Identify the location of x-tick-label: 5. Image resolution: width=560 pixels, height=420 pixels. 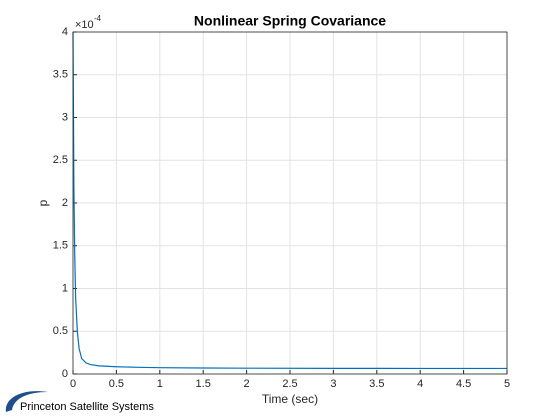
(507, 384).